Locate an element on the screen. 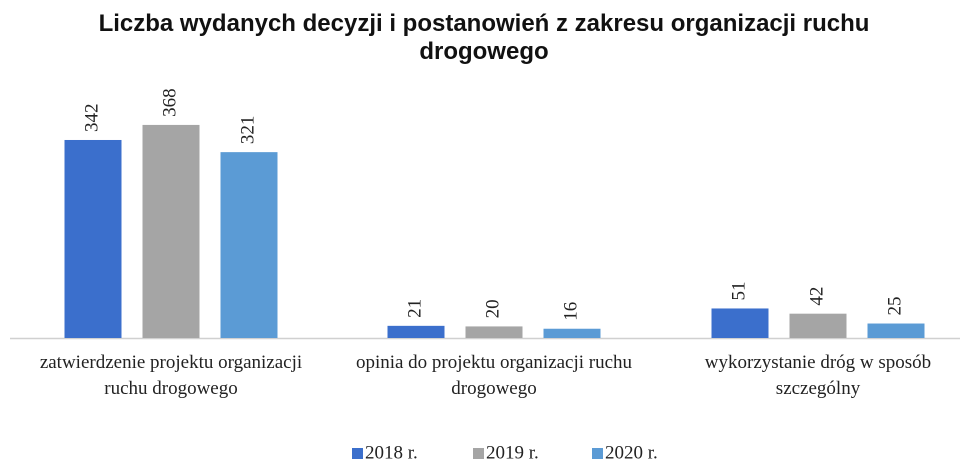 The image size is (969, 463). legend-label: 2020 r. is located at coordinates (631, 452).